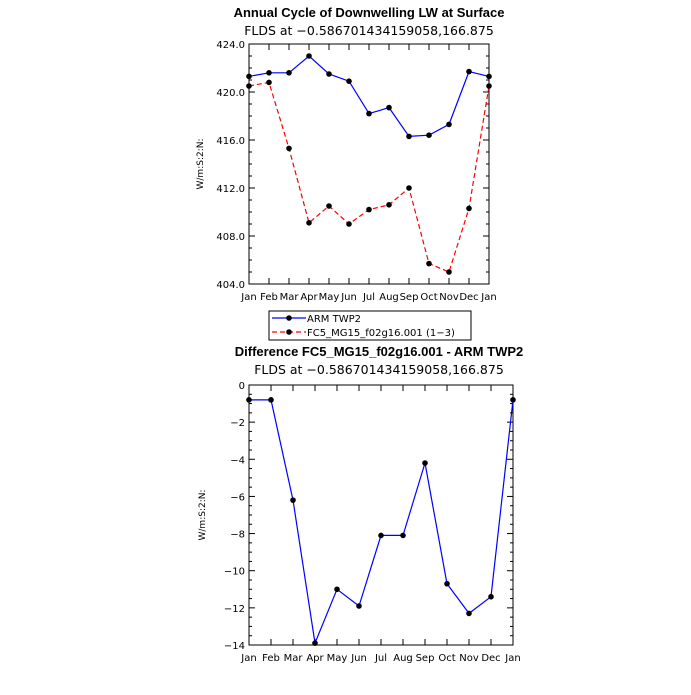  I want to click on legend-marker-model, so click(289, 332).